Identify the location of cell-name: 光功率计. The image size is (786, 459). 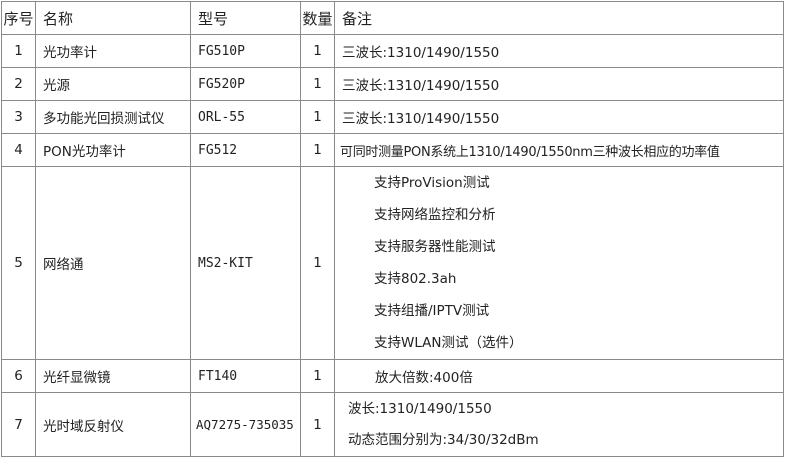
(113, 51).